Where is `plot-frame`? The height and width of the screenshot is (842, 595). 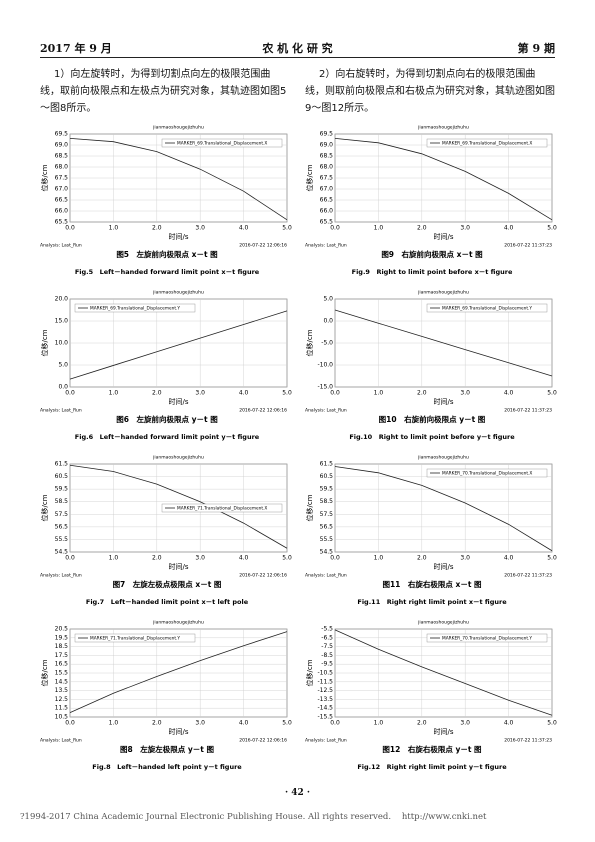
plot-frame is located at coordinates (443, 508).